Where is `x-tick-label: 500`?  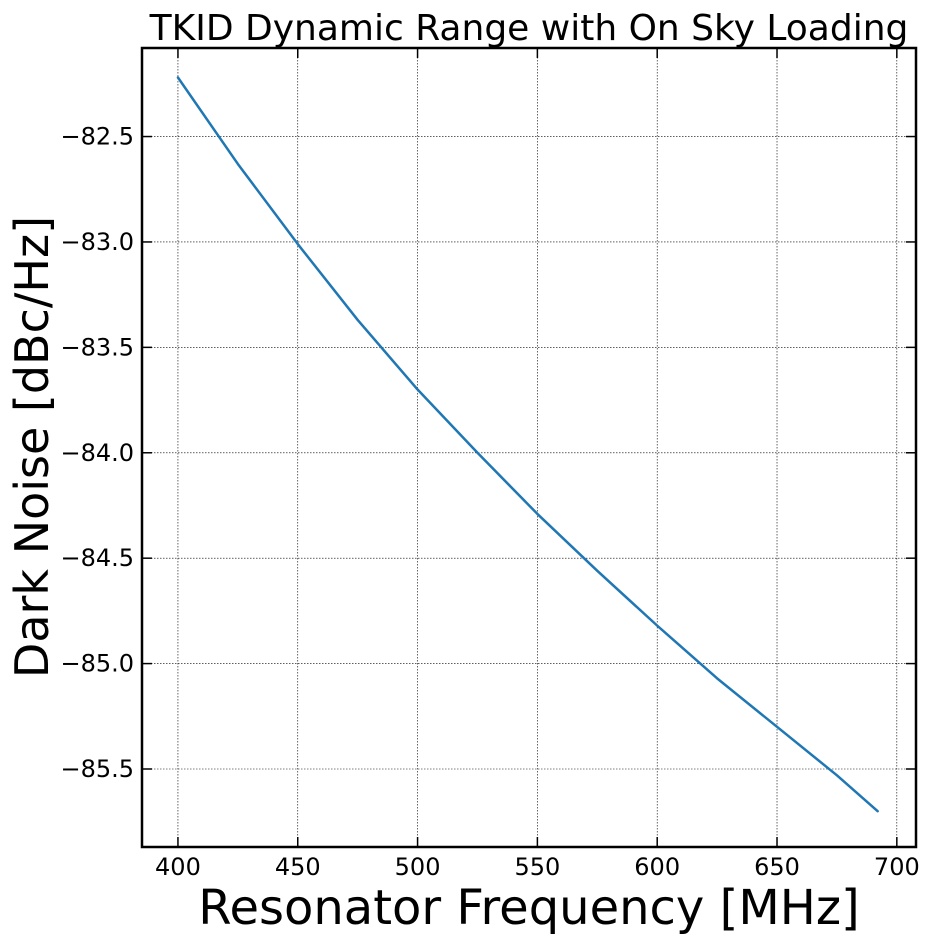 x-tick-label: 500 is located at coordinates (418, 867).